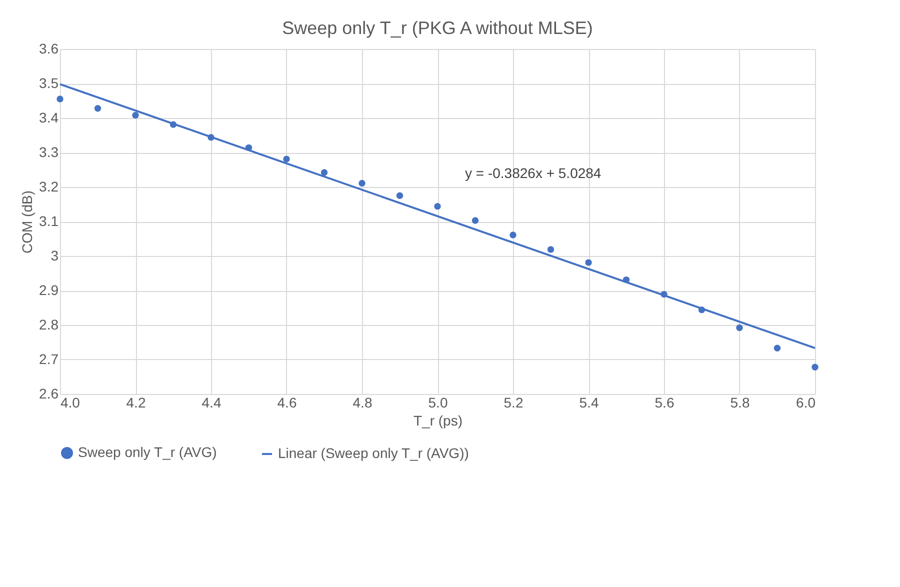 Image resolution: width=900 pixels, height=587 pixels. I want to click on x-tick-label: 5.4, so click(589, 402).